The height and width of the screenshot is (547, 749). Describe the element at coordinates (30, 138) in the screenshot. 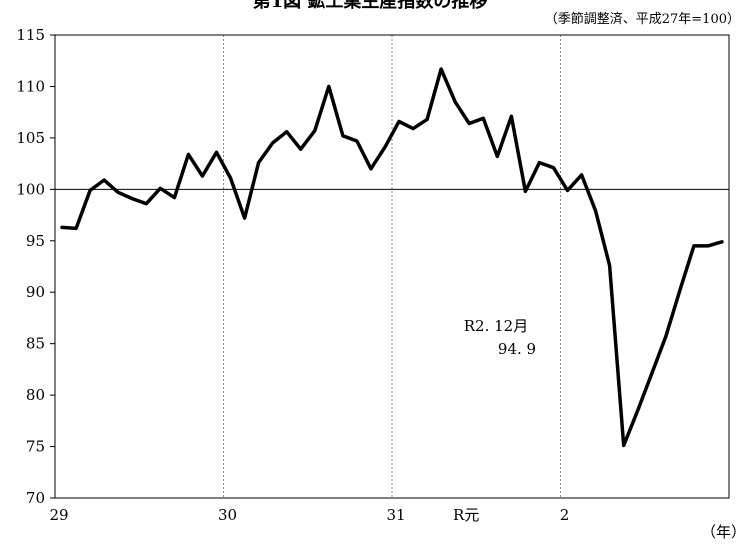

I see `y-tick-label: 105` at that location.